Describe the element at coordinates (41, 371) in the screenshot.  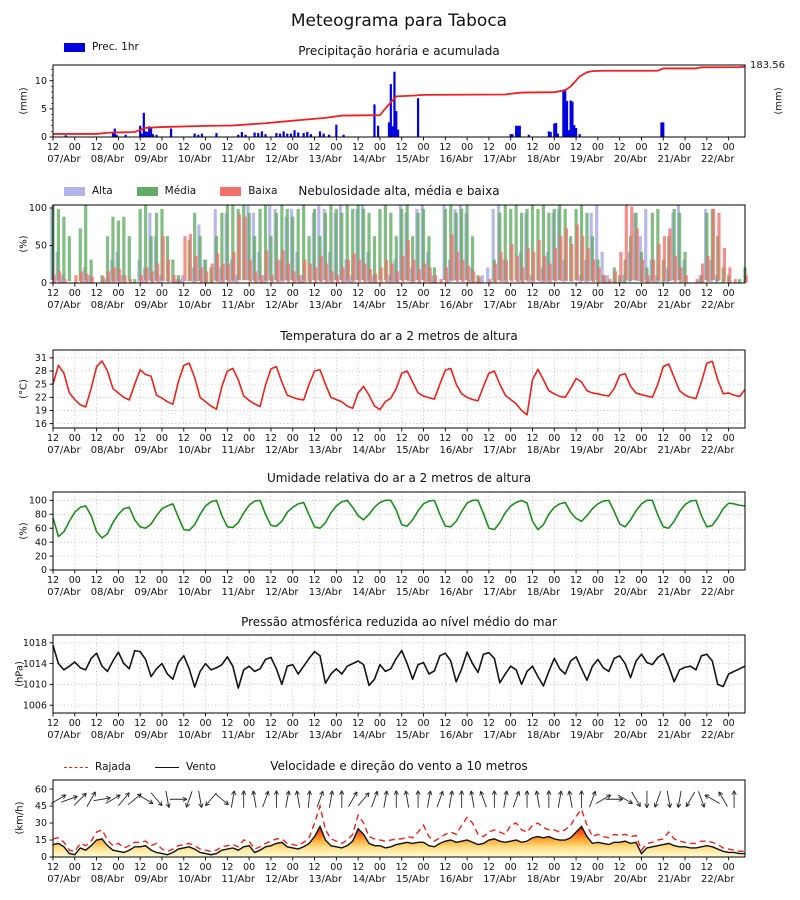
I see `y-tick: 28` at that location.